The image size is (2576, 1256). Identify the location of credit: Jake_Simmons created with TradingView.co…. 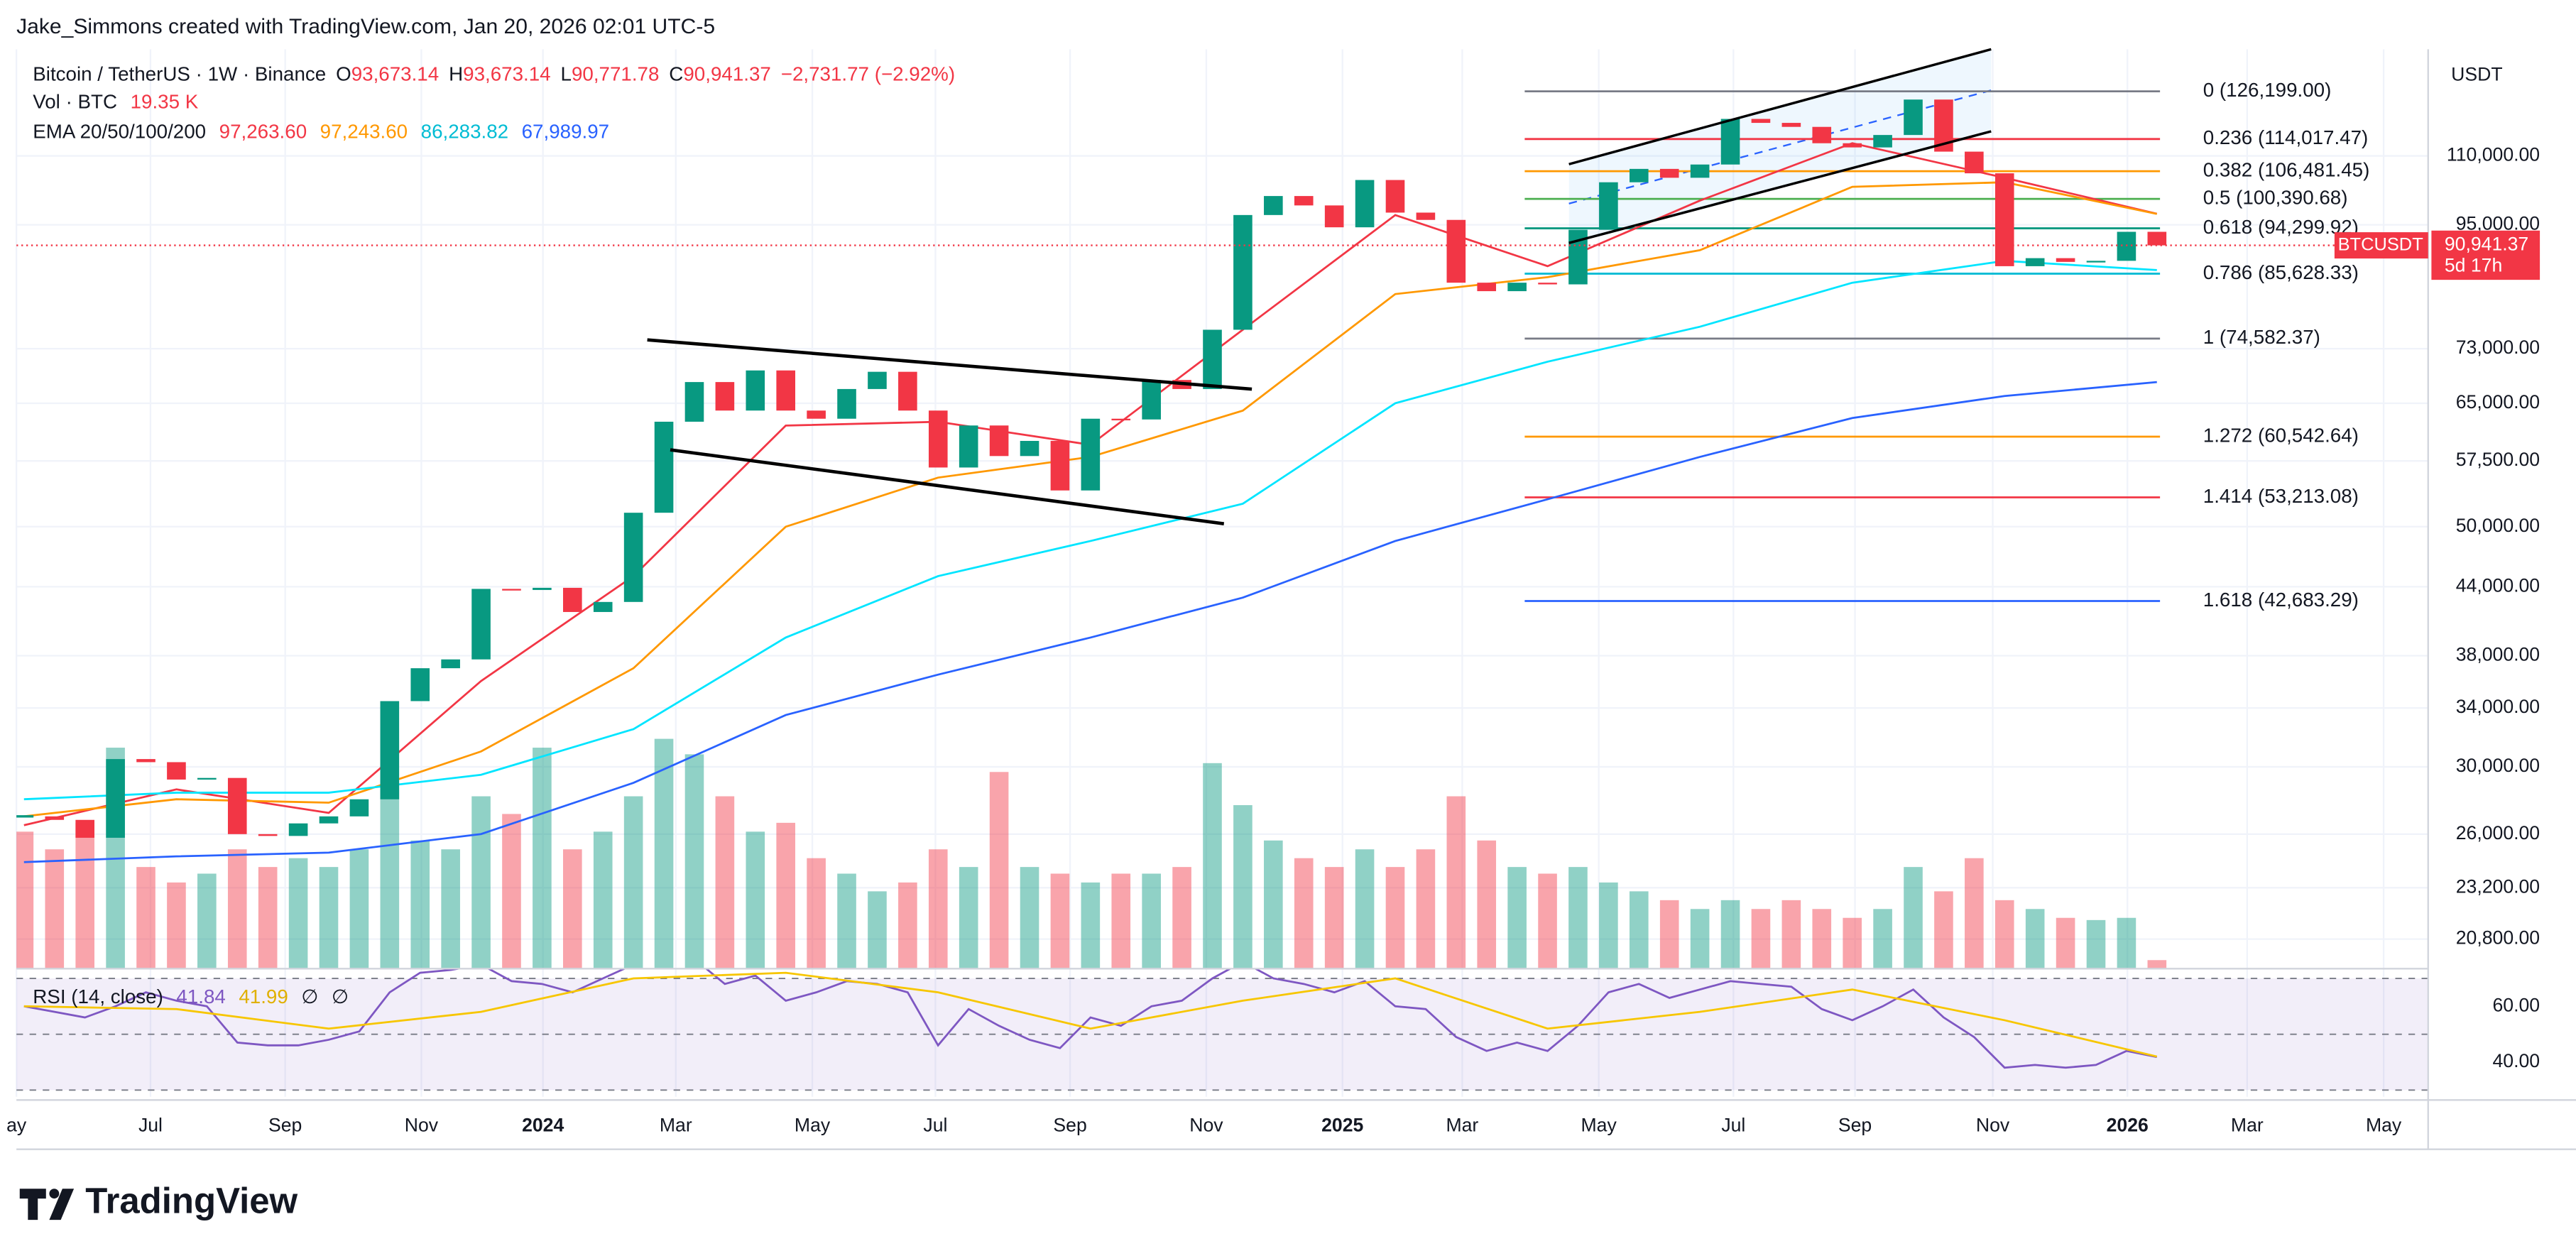
(365, 26).